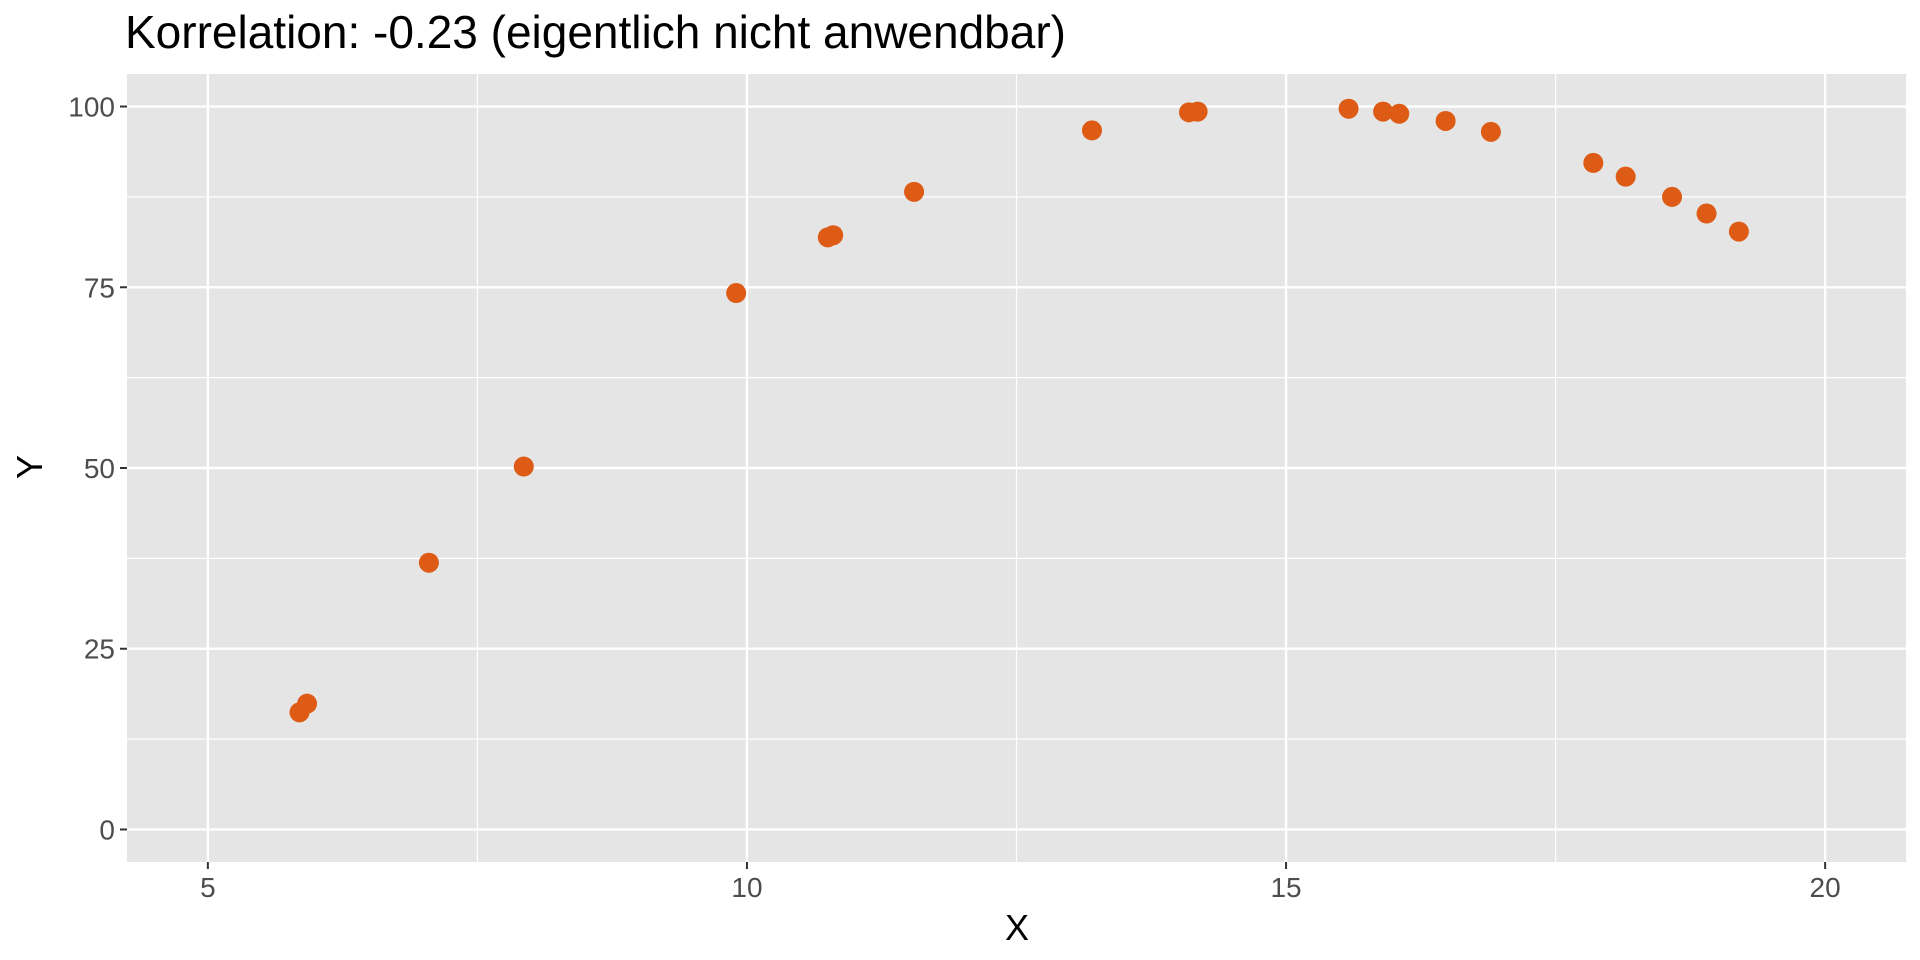 This screenshot has width=1920, height=960. I want to click on y-tick-label: 50, so click(99, 468).